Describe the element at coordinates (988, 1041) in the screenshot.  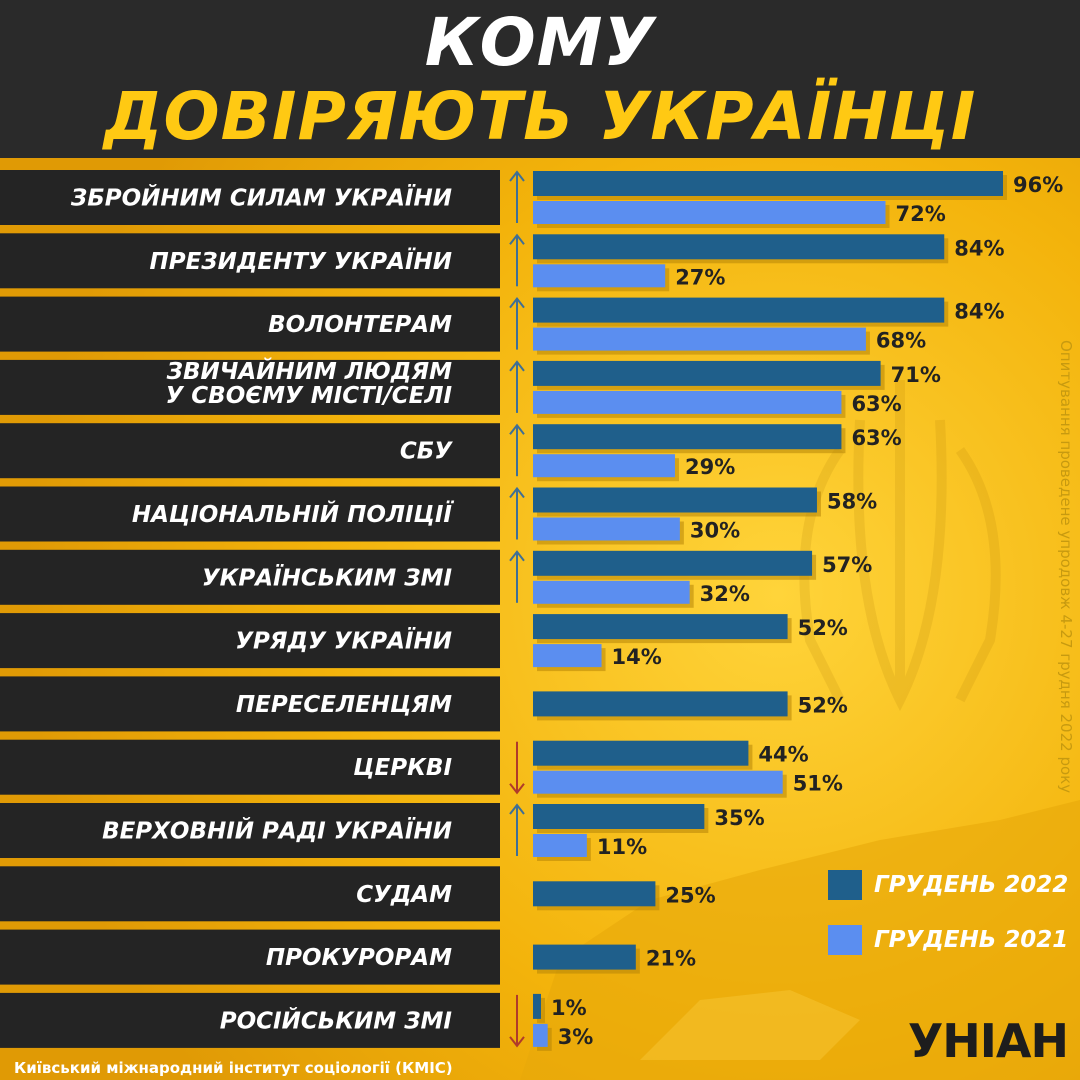
I see `unian-logo: УНІАН` at that location.